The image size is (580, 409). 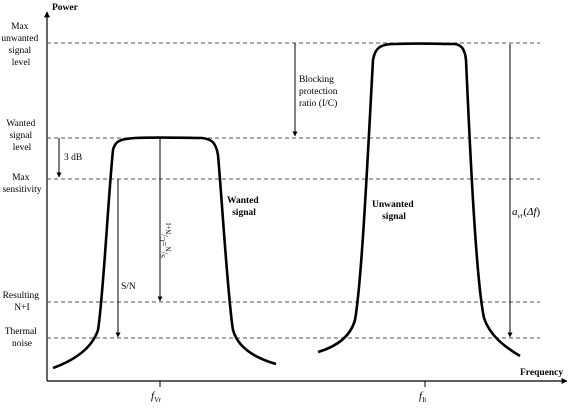 What do you see at coordinates (22, 302) in the screenshot?
I see `label-resulting-ni: Resulting N+I` at bounding box center [22, 302].